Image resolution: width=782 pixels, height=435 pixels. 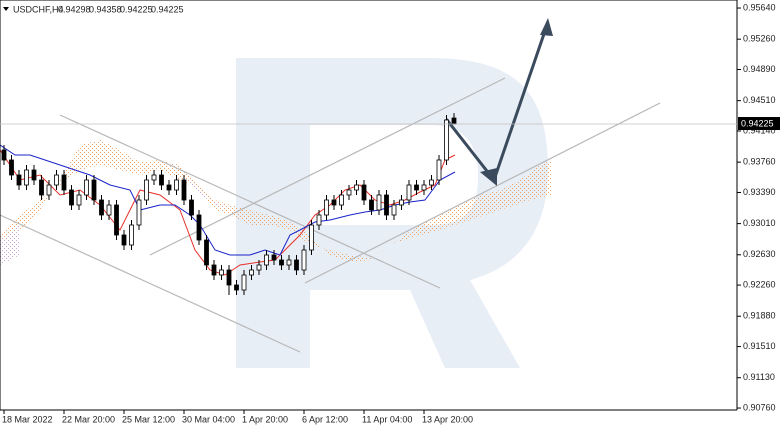 I want to click on price-label-box, so click(x=759, y=124).